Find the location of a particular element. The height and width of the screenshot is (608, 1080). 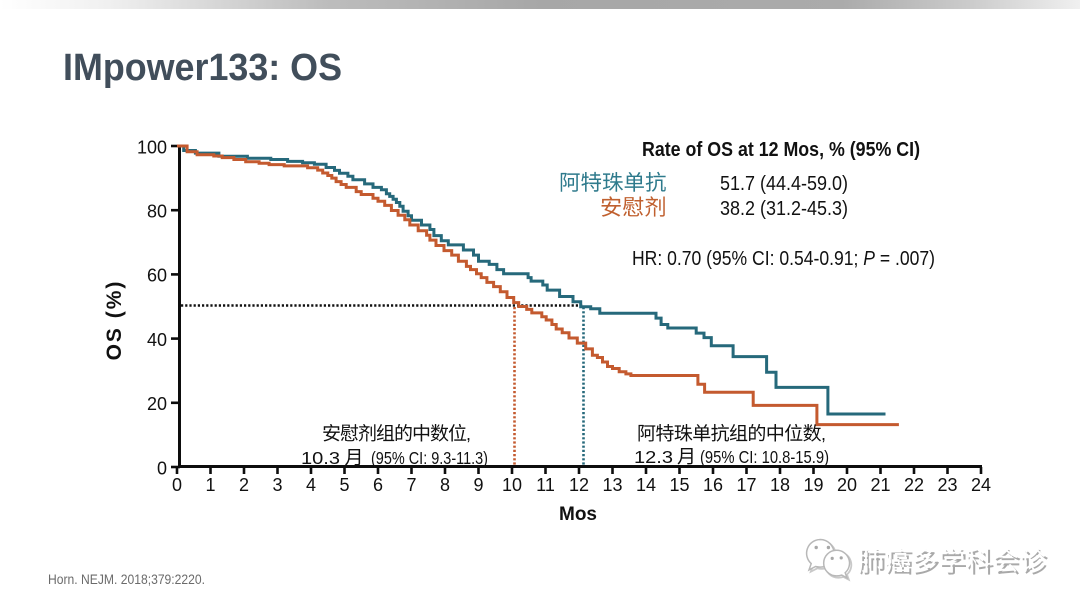

svg-text: 38.2 (31.2-45.3) is located at coordinates (784, 209).